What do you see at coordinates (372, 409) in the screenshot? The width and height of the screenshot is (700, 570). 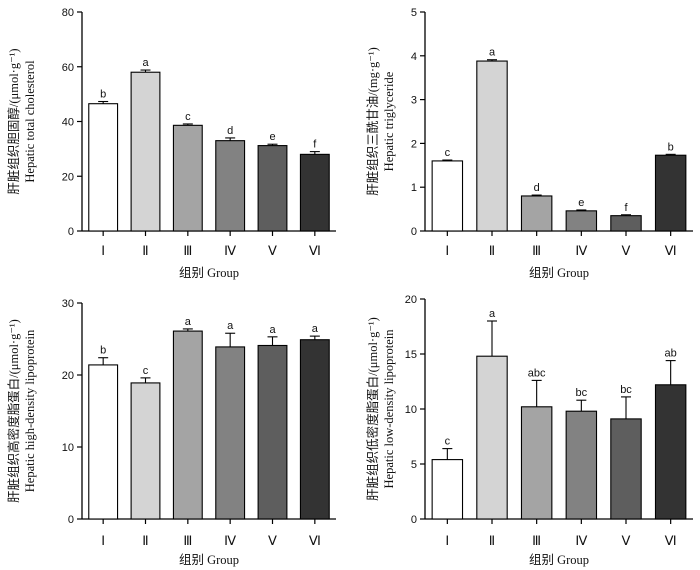 I see `y-axis-label: 肝脏组织低密度脂蛋白/(μmol·g⁻¹)` at bounding box center [372, 409].